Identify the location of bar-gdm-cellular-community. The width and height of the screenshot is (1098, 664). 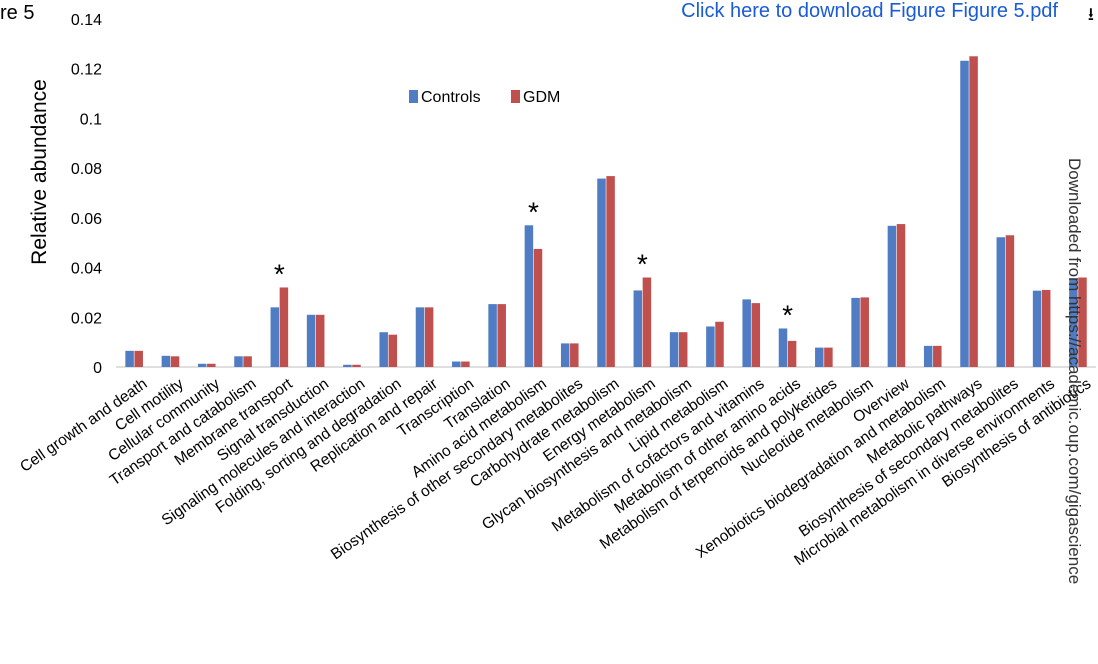
(211, 365).